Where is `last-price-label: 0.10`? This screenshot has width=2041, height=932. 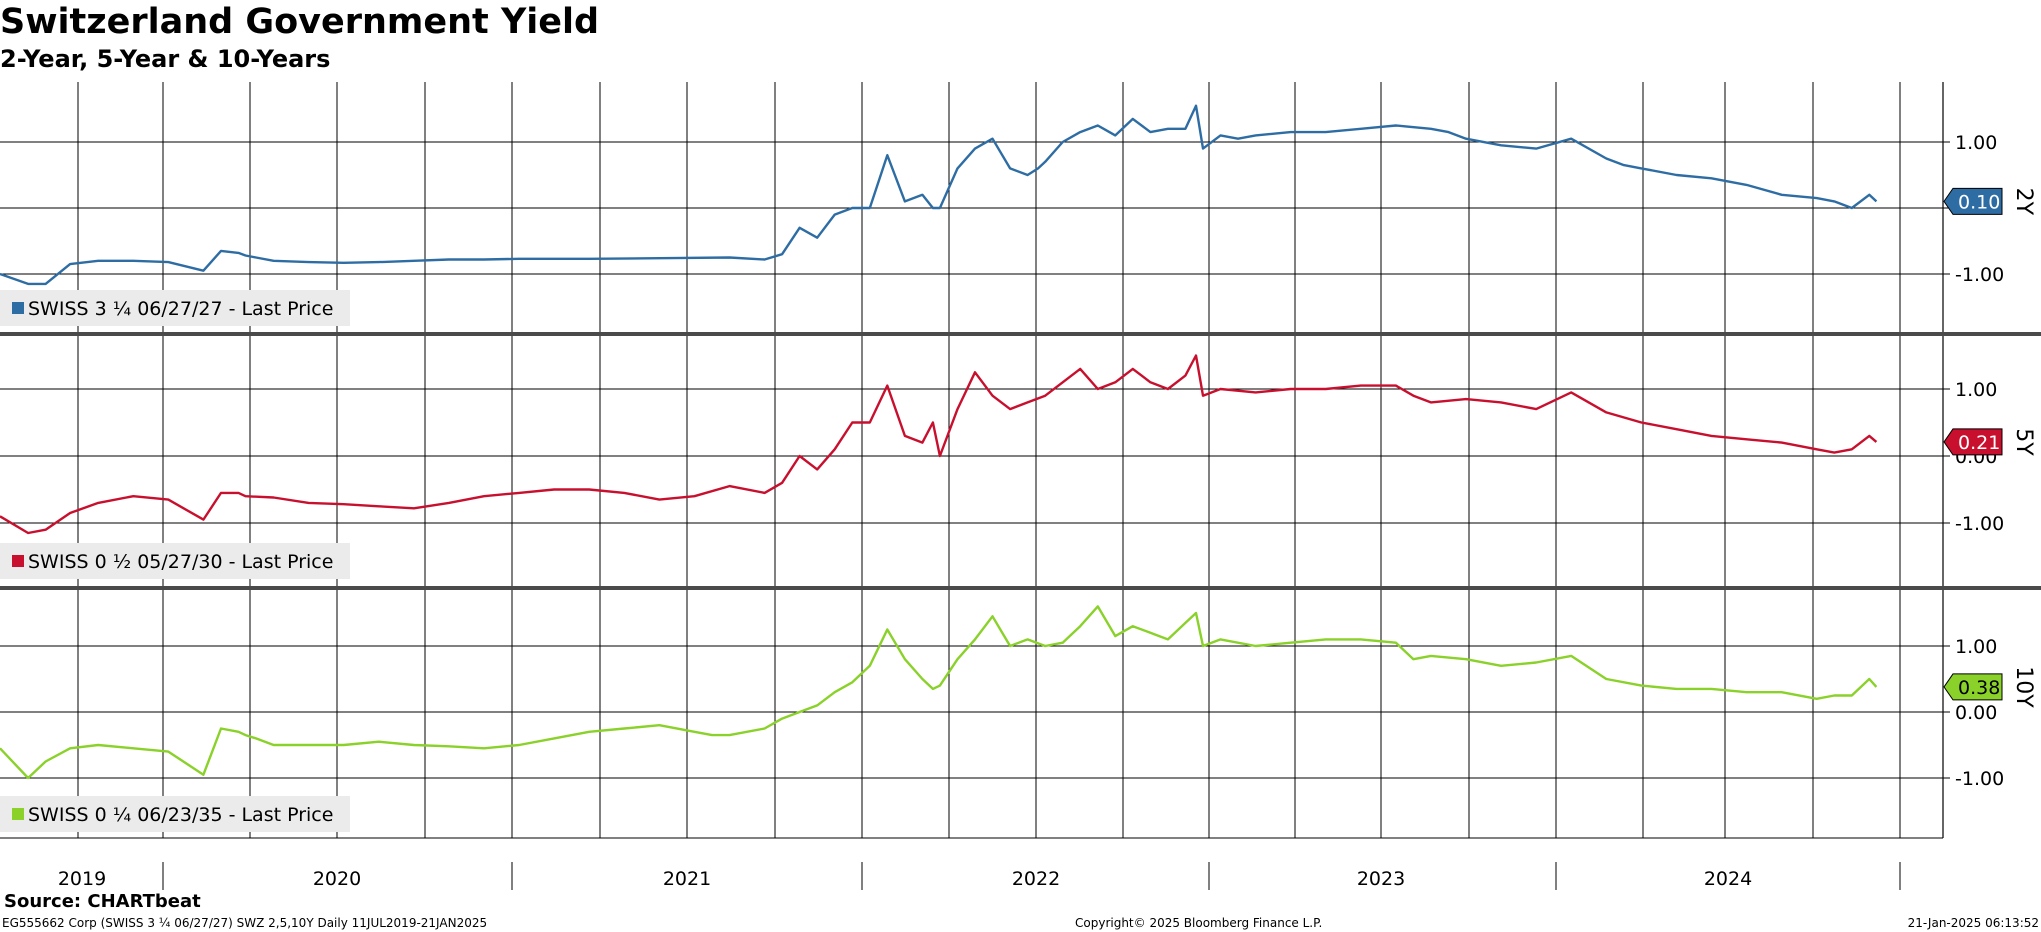 last-price-label: 0.10 is located at coordinates (1979, 202).